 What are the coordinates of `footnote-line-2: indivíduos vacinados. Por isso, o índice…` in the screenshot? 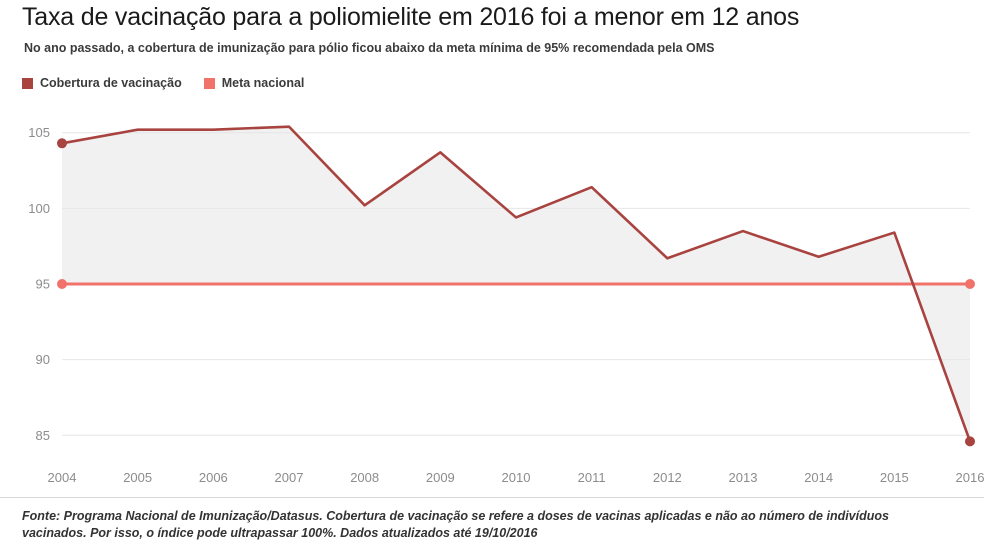 It's located at (455, 524).